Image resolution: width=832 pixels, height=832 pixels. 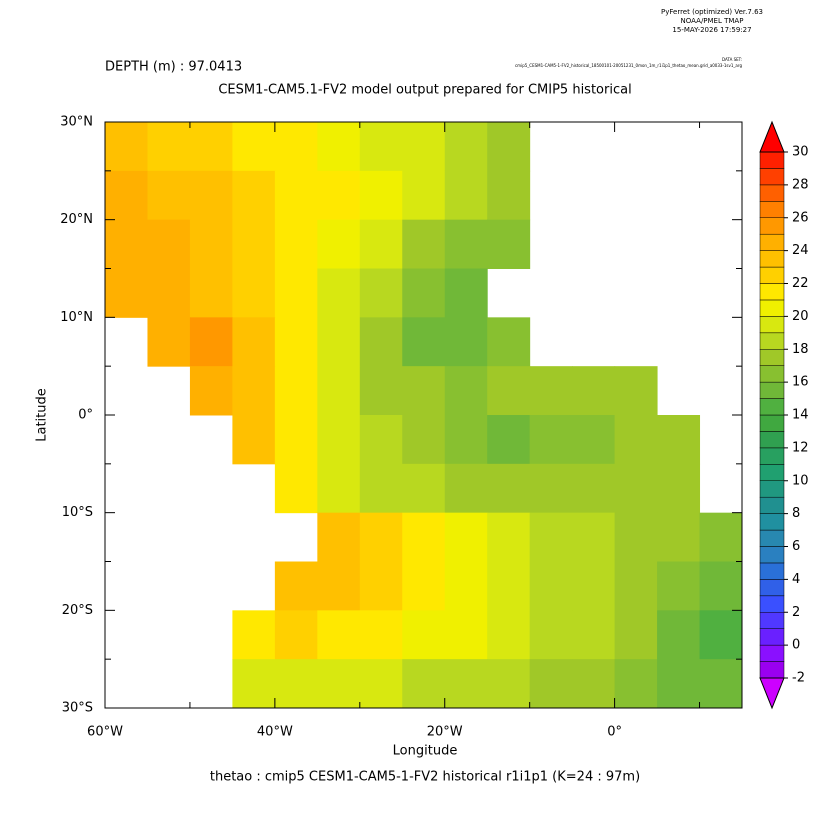 What do you see at coordinates (796, 645) in the screenshot?
I see `colorbar-label: 0` at bounding box center [796, 645].